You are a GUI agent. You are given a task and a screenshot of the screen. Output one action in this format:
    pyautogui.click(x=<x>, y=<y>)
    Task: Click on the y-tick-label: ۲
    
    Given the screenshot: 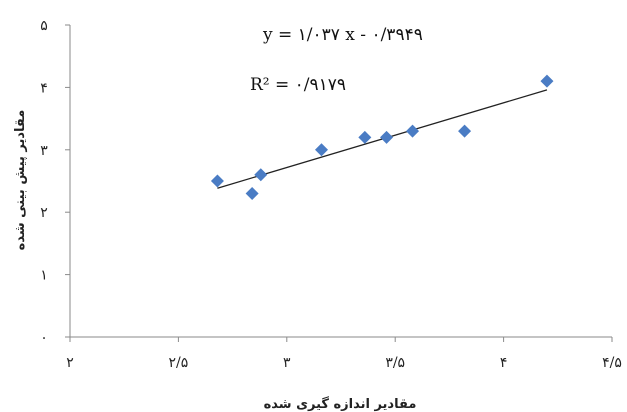 What is the action you would take?
    pyautogui.click(x=44, y=213)
    